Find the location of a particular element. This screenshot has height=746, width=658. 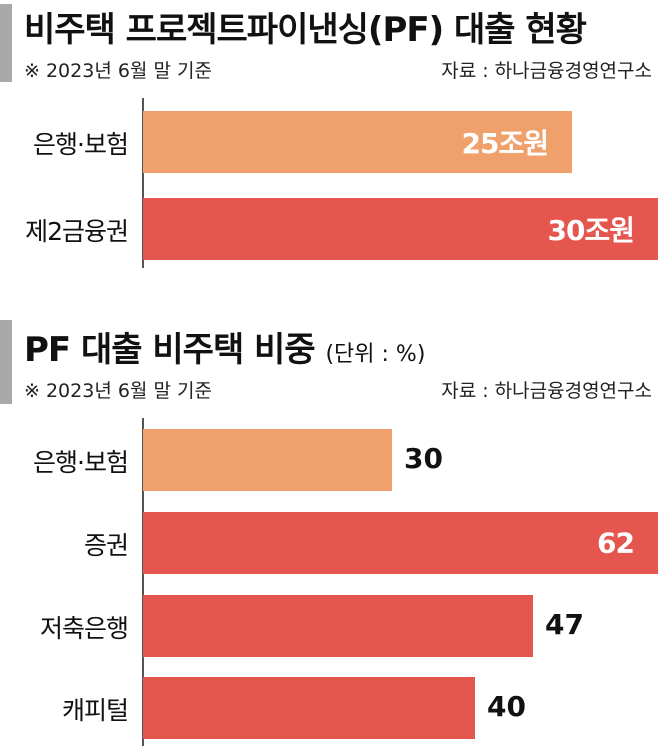

bar-value-label: 30조원 is located at coordinates (591, 230).